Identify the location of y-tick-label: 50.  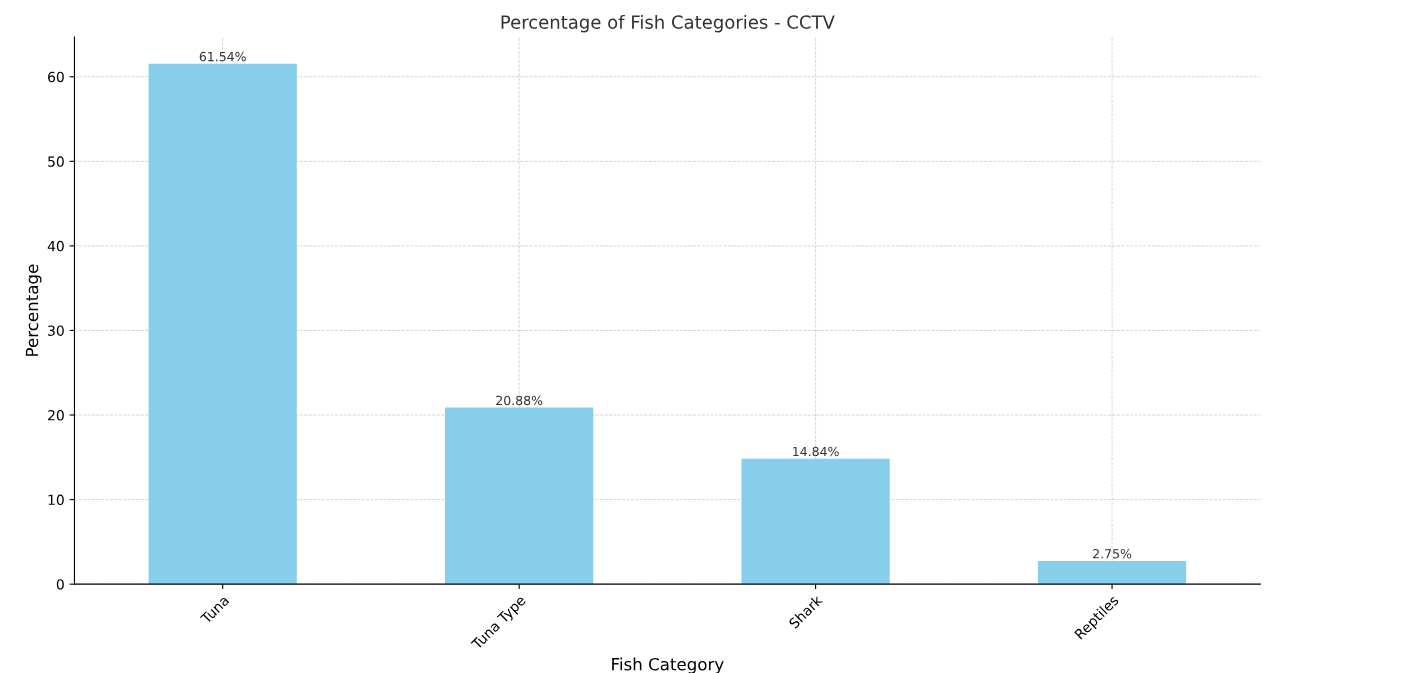
(56, 161).